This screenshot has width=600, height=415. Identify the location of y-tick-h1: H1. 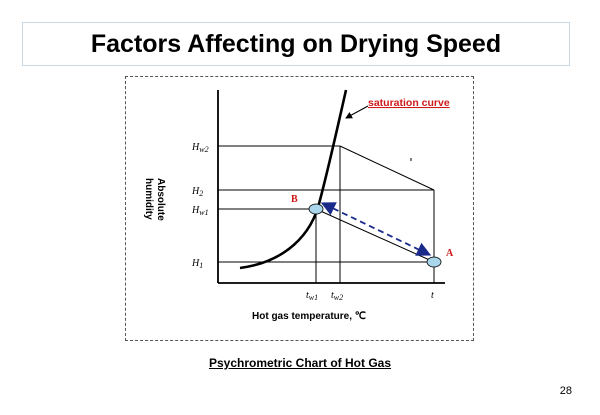
(197, 264).